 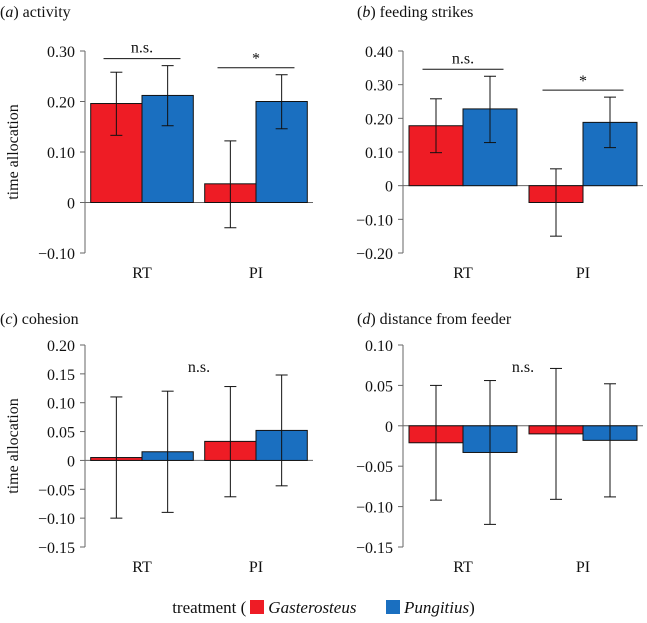 What do you see at coordinates (61, 153) in the screenshot?
I see `panel-1-ytick-label: 0.10` at bounding box center [61, 153].